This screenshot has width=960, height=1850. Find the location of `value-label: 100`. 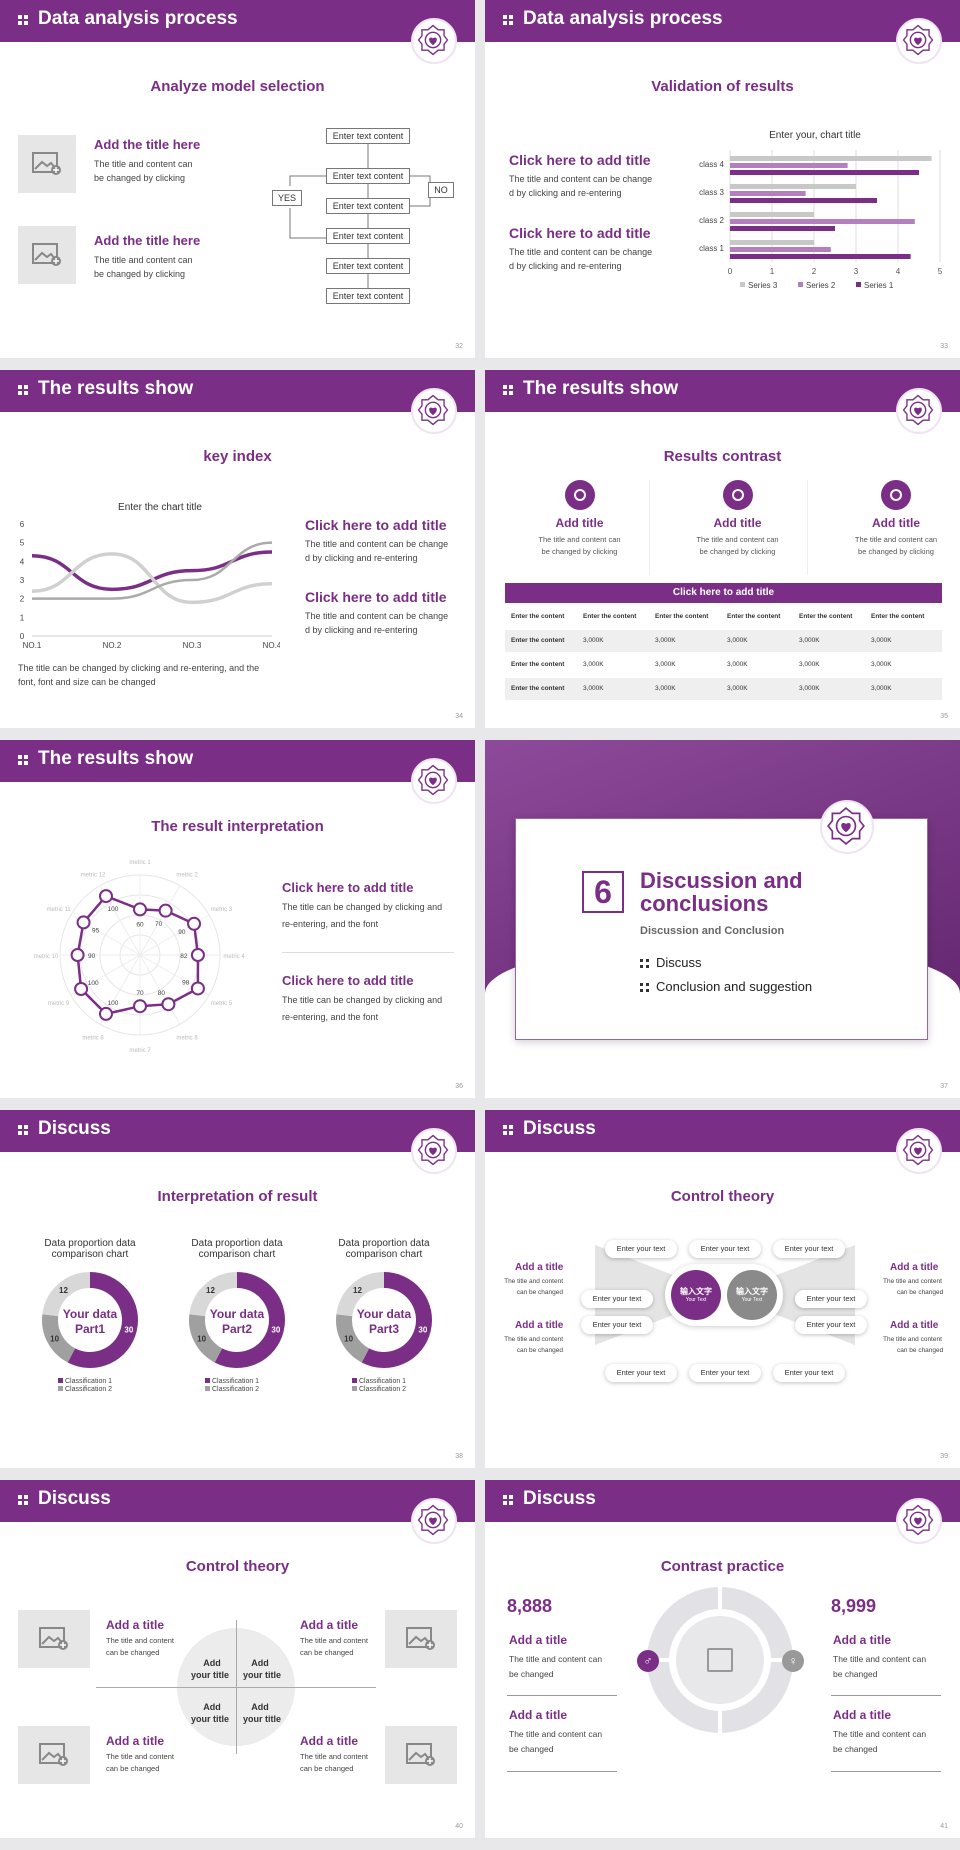

value-label: 100 is located at coordinates (93, 983).